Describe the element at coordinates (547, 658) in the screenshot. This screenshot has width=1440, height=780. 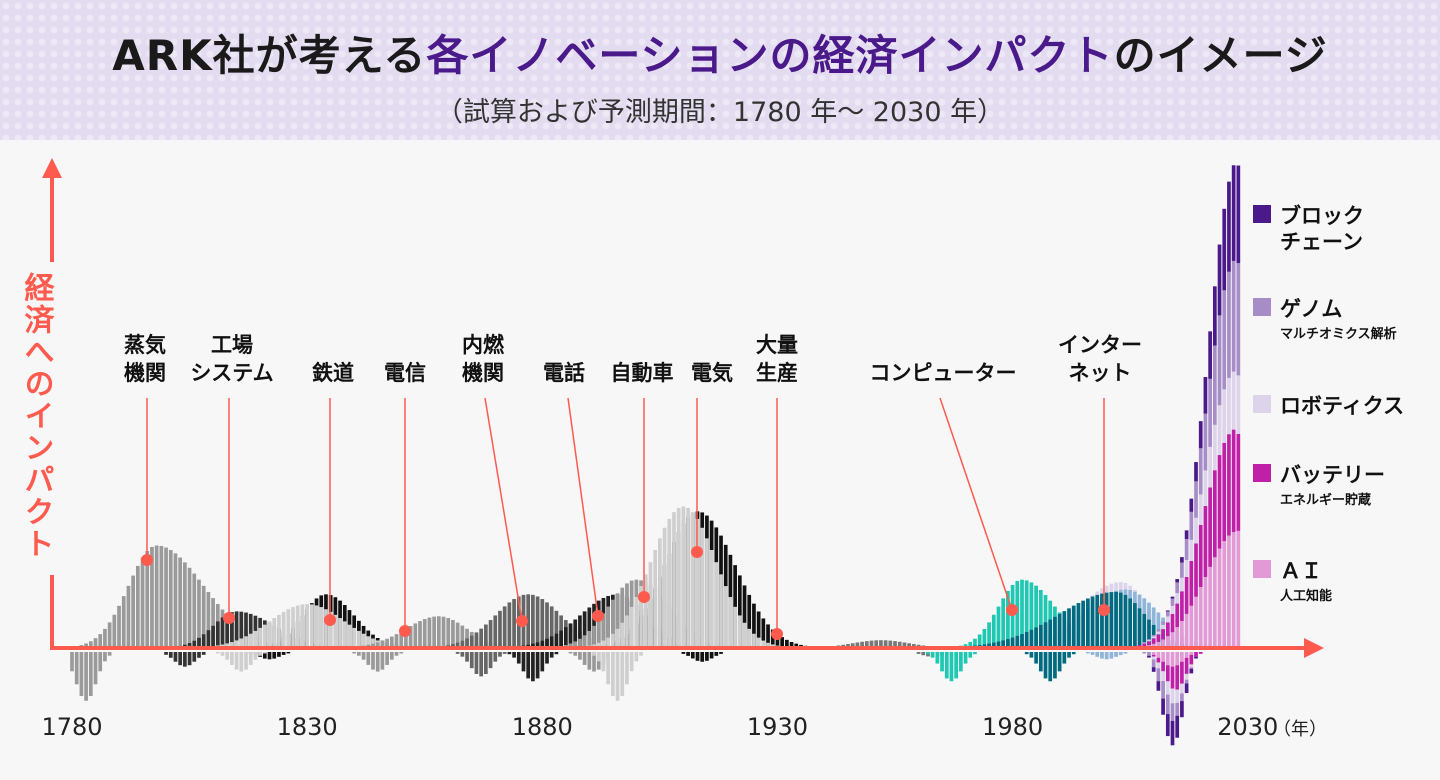
I see `bar-telephone-negative` at that location.